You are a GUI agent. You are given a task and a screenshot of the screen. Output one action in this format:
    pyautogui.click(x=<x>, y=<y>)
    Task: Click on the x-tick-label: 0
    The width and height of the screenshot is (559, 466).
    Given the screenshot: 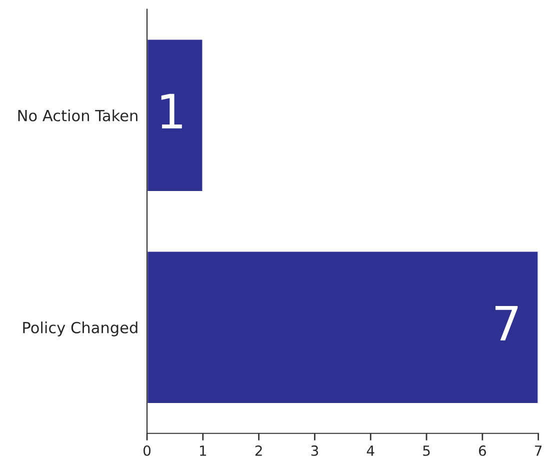 What is the action you would take?
    pyautogui.click(x=147, y=450)
    